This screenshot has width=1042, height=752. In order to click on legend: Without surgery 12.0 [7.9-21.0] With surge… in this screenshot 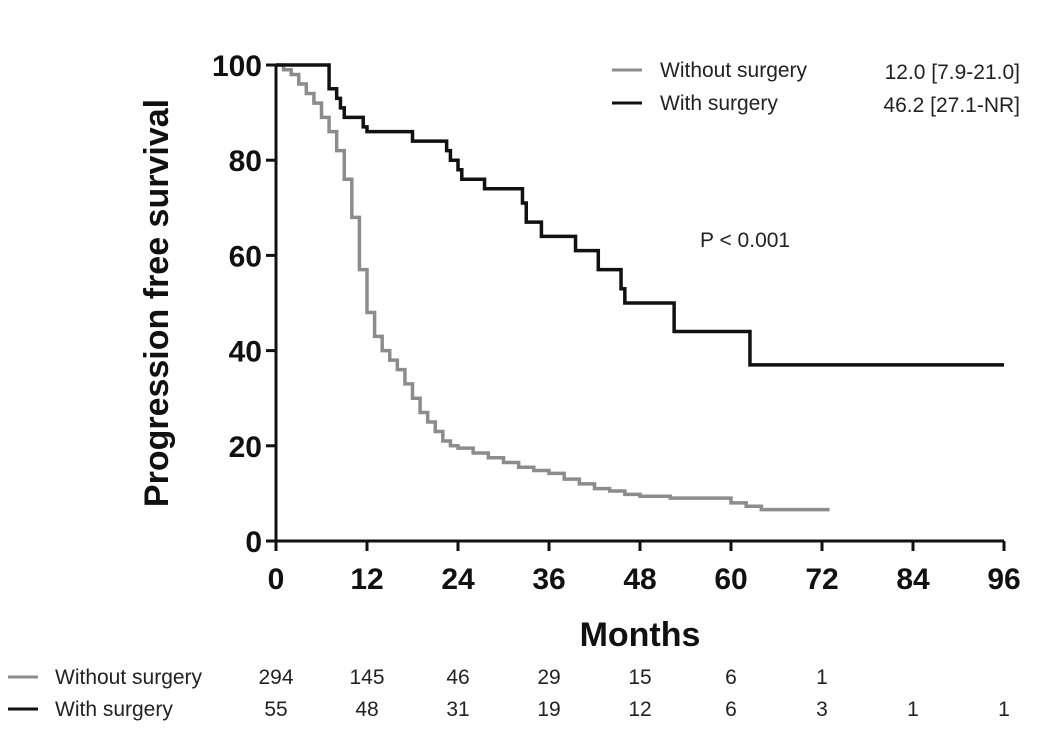, I will do `click(816, 88)`.